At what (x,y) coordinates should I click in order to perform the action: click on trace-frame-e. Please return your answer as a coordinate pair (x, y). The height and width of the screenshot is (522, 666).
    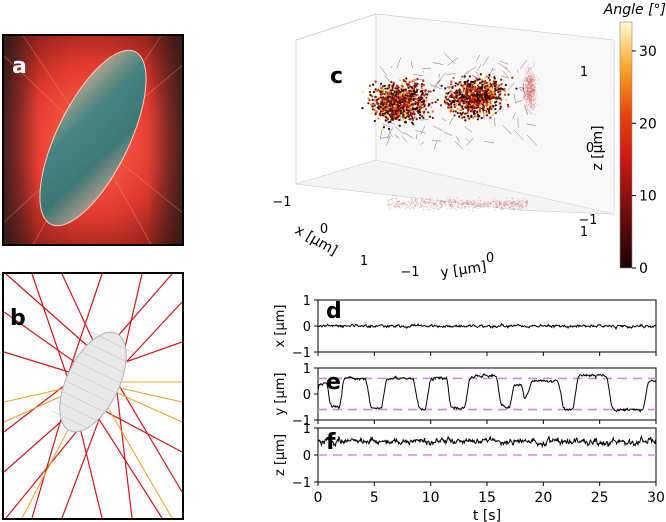
    Looking at the image, I should click on (487, 394).